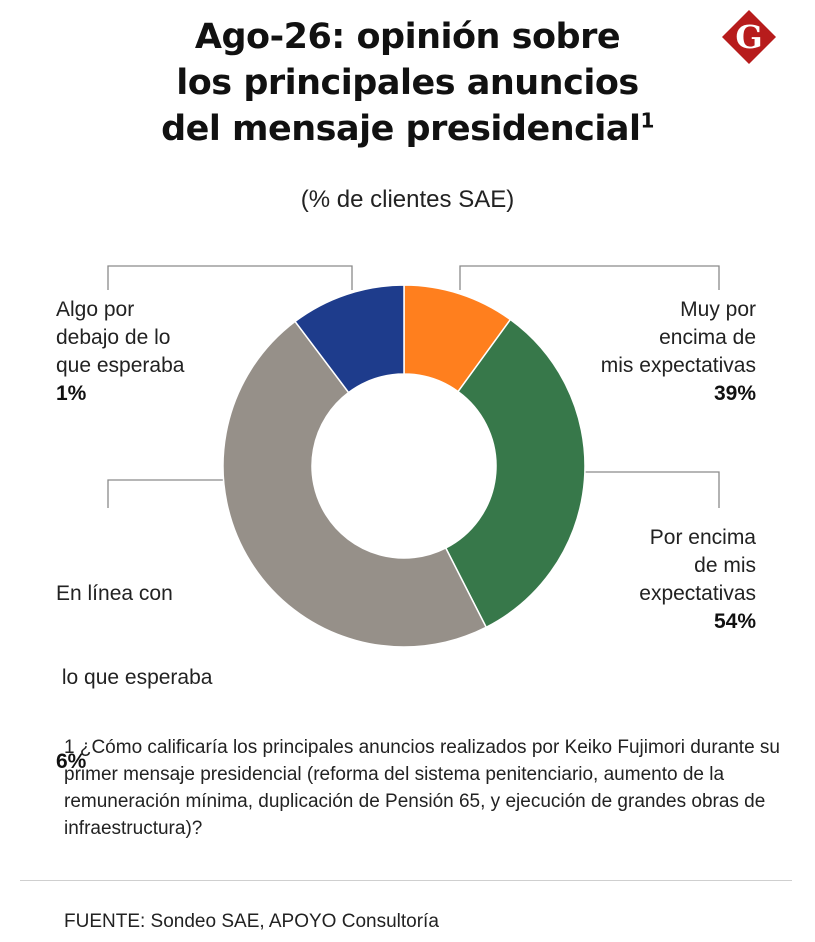  Describe the element at coordinates (95, 309) in the screenshot. I see `label-line: Algo por` at that location.